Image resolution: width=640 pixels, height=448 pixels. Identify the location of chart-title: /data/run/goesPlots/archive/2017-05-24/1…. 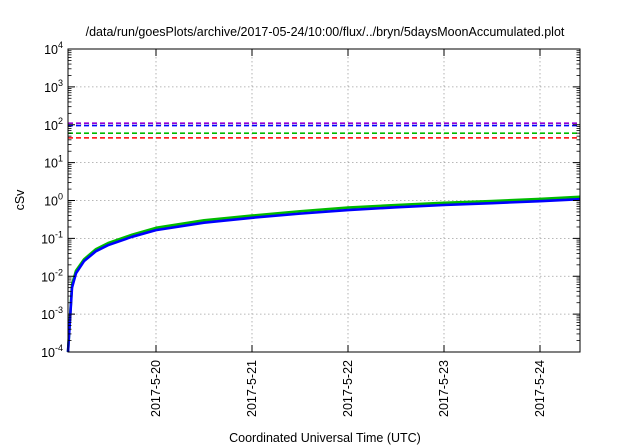
(325, 32).